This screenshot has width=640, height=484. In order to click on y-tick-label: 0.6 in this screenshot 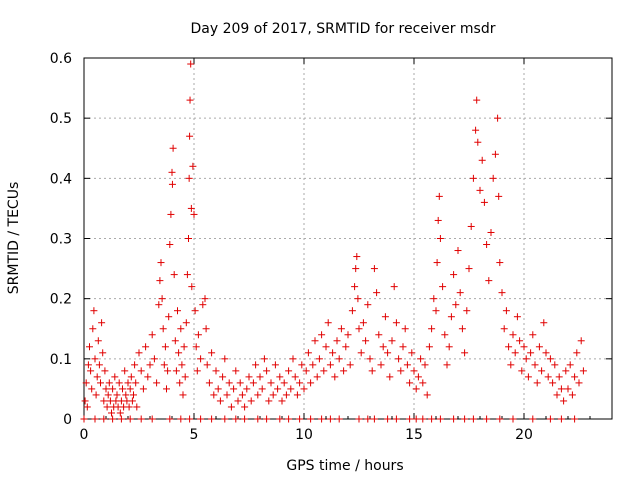, I will do `click(61, 59)`.